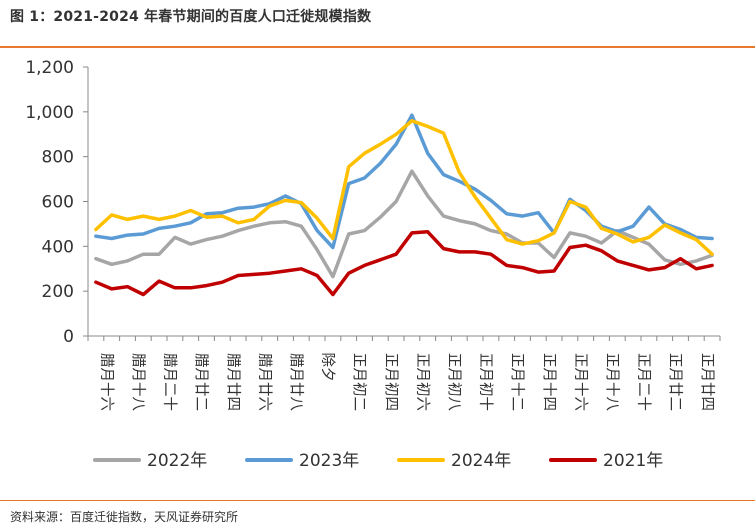 Image resolution: width=755 pixels, height=529 pixels. Describe the element at coordinates (329, 461) in the screenshot. I see `legend-label: 2023年` at that location.